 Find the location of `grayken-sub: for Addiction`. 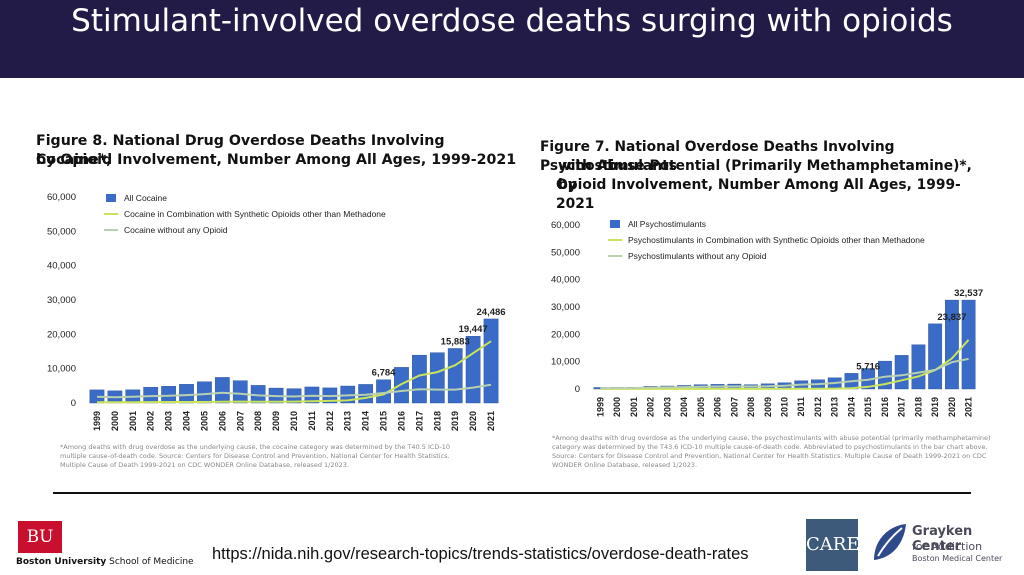

grayken-sub: for Addiction is located at coordinates (947, 546).